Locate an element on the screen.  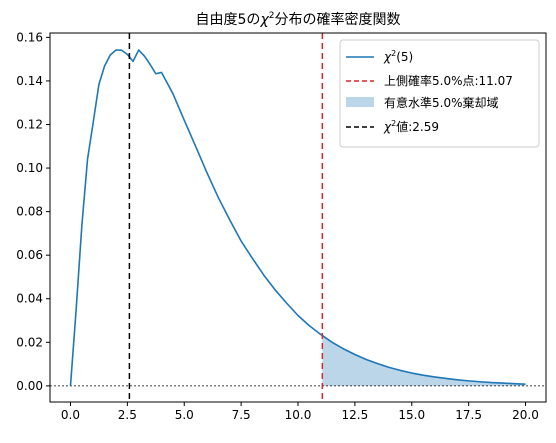
legend-chi2-value-superscript: 2 is located at coordinates (393, 123).